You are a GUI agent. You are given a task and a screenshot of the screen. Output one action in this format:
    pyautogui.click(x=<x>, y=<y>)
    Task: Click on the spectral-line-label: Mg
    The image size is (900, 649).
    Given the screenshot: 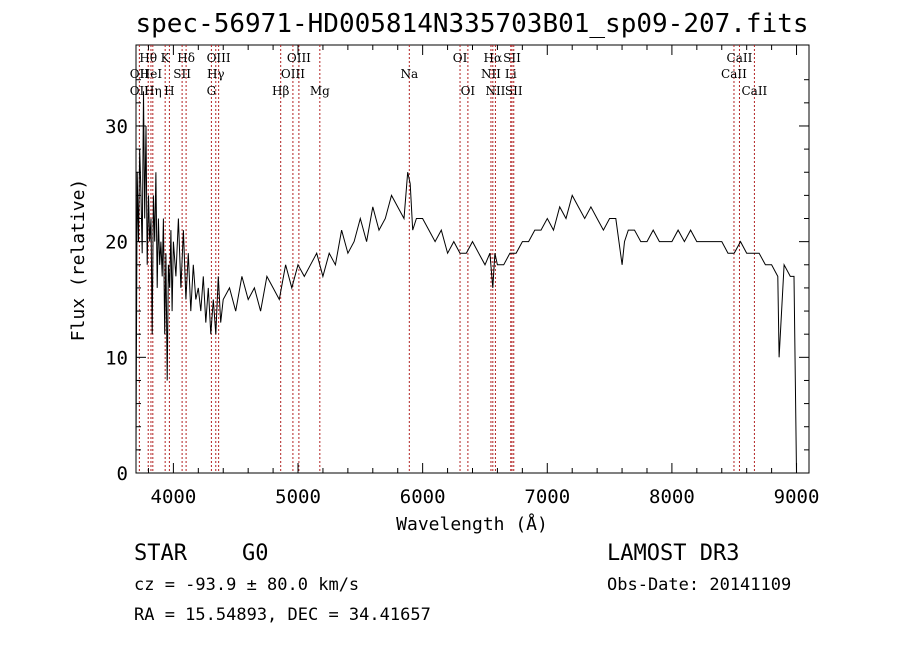 What is the action you would take?
    pyautogui.click(x=320, y=91)
    